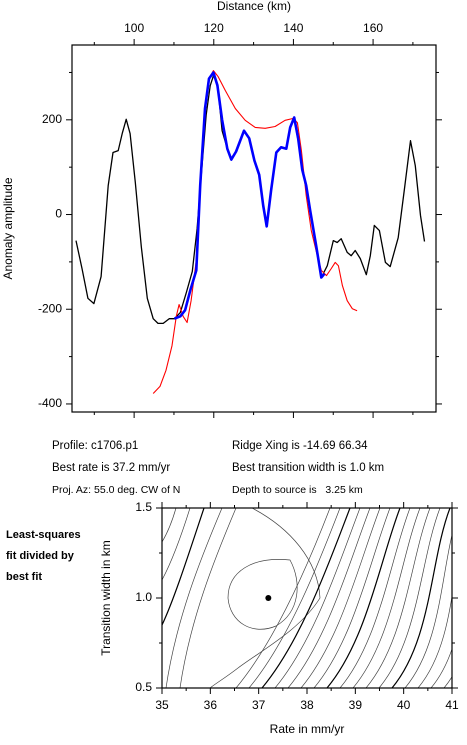 The height and width of the screenshot is (745, 467). What do you see at coordinates (24, 577) in the screenshot?
I see `side-note: best fit` at bounding box center [24, 577].